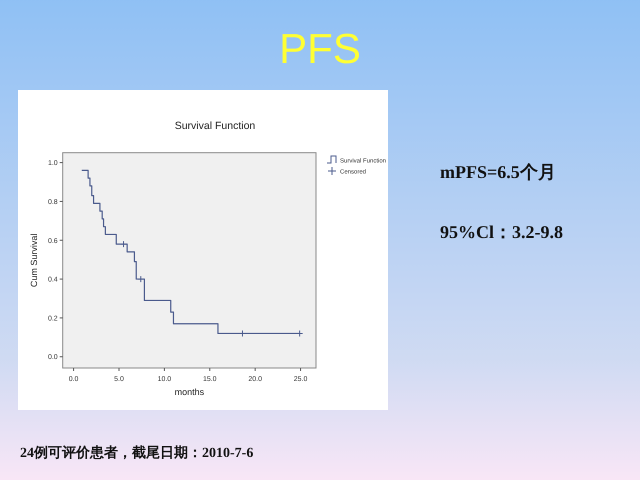 The height and width of the screenshot is (480, 640). Describe the element at coordinates (34, 261) in the screenshot. I see `y-axis-title: Cum Survival` at that location.